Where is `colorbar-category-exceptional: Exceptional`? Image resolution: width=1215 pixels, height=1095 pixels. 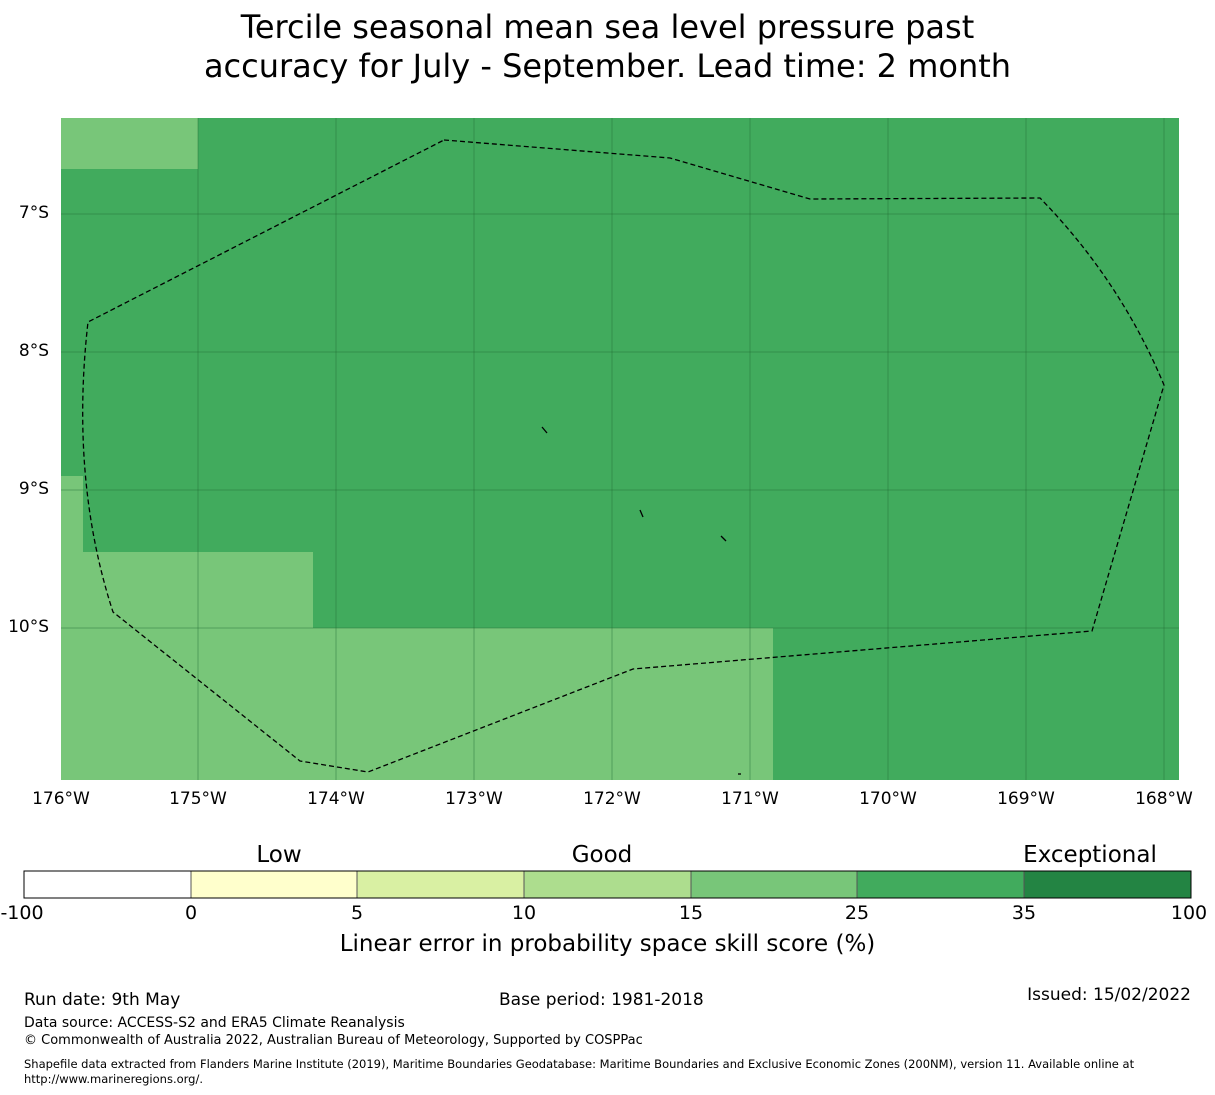
colorbar-category-exceptional: Exceptional is located at coordinates (1090, 855).